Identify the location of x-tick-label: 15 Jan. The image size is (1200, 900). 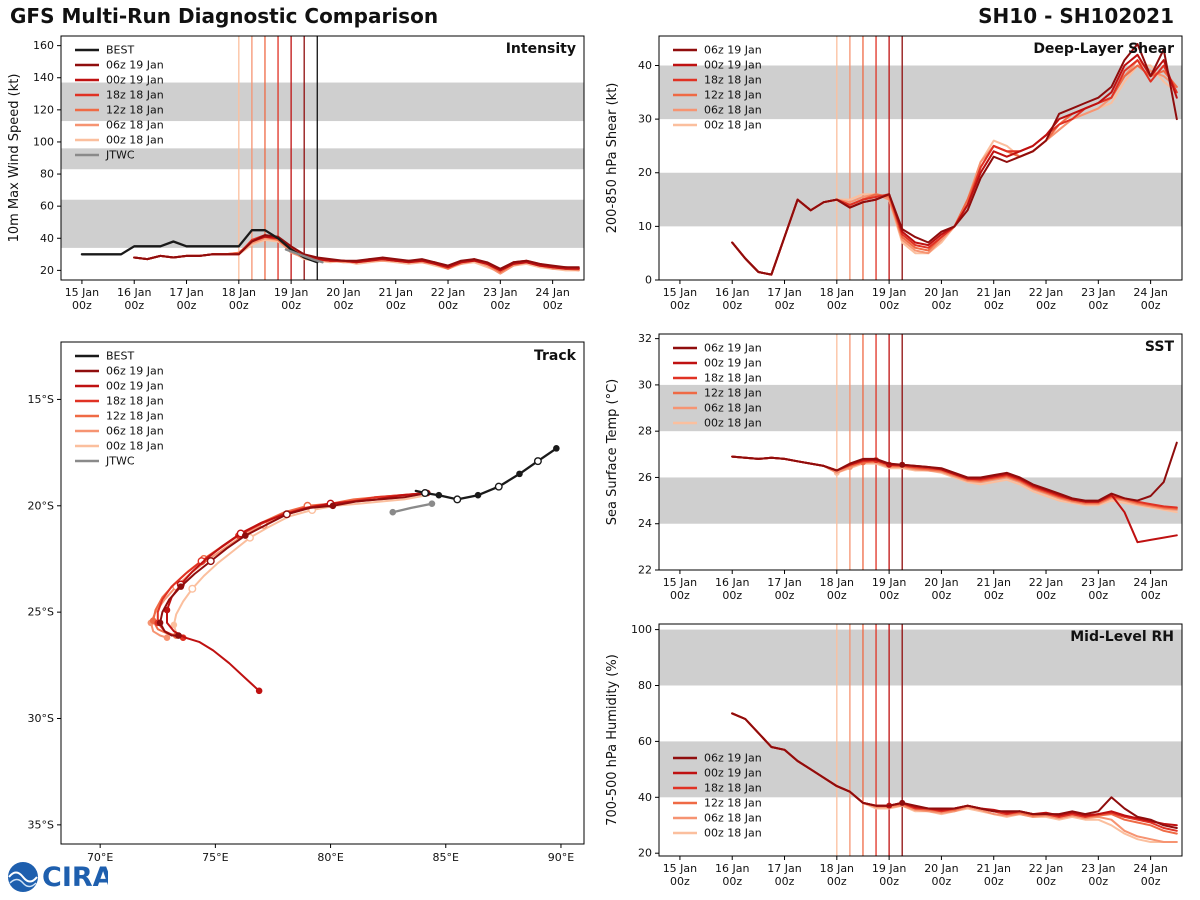
(82, 292).